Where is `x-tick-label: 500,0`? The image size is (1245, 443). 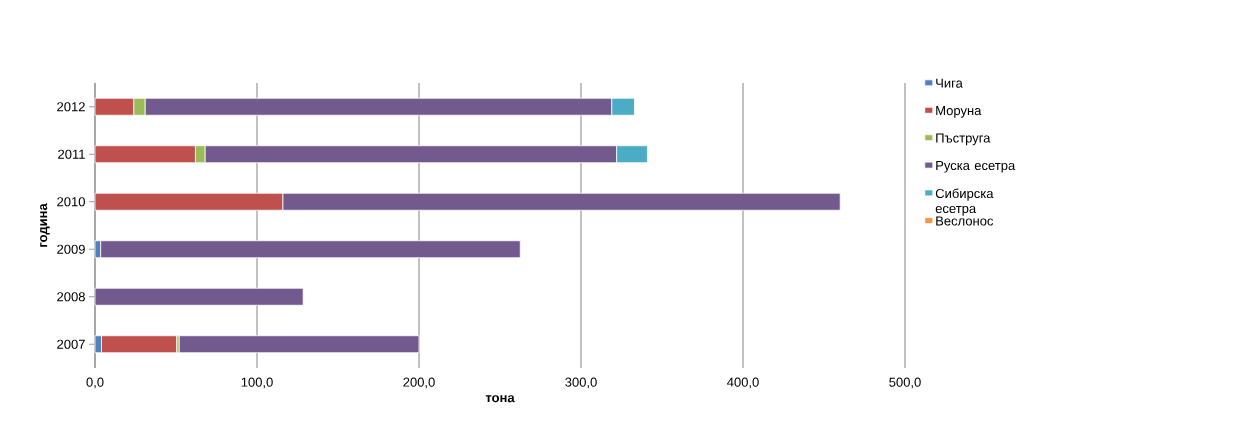 x-tick-label: 500,0 is located at coordinates (905, 383).